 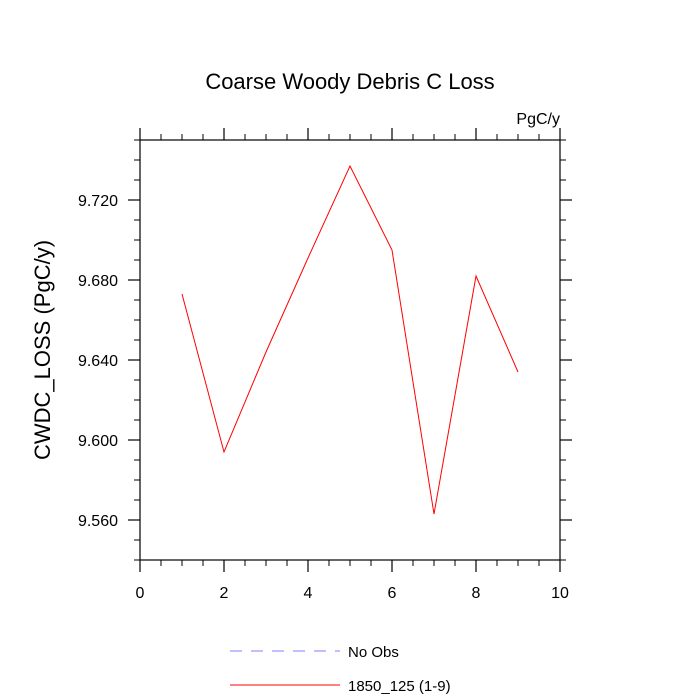 What do you see at coordinates (224, 593) in the screenshot?
I see `x-tick-label: 2` at bounding box center [224, 593].